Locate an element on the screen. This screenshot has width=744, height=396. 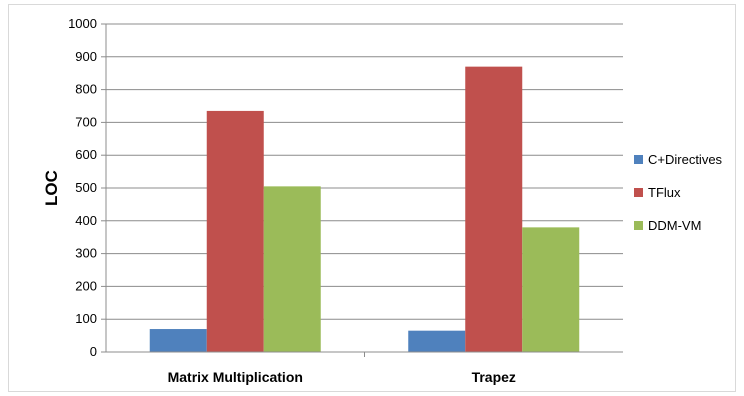
y-tick-label: 1000 is located at coordinates (82, 23).